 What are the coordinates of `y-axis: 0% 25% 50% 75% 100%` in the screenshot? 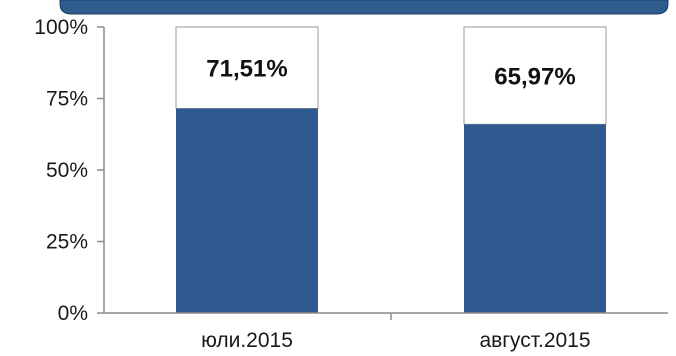 It's located at (69, 170).